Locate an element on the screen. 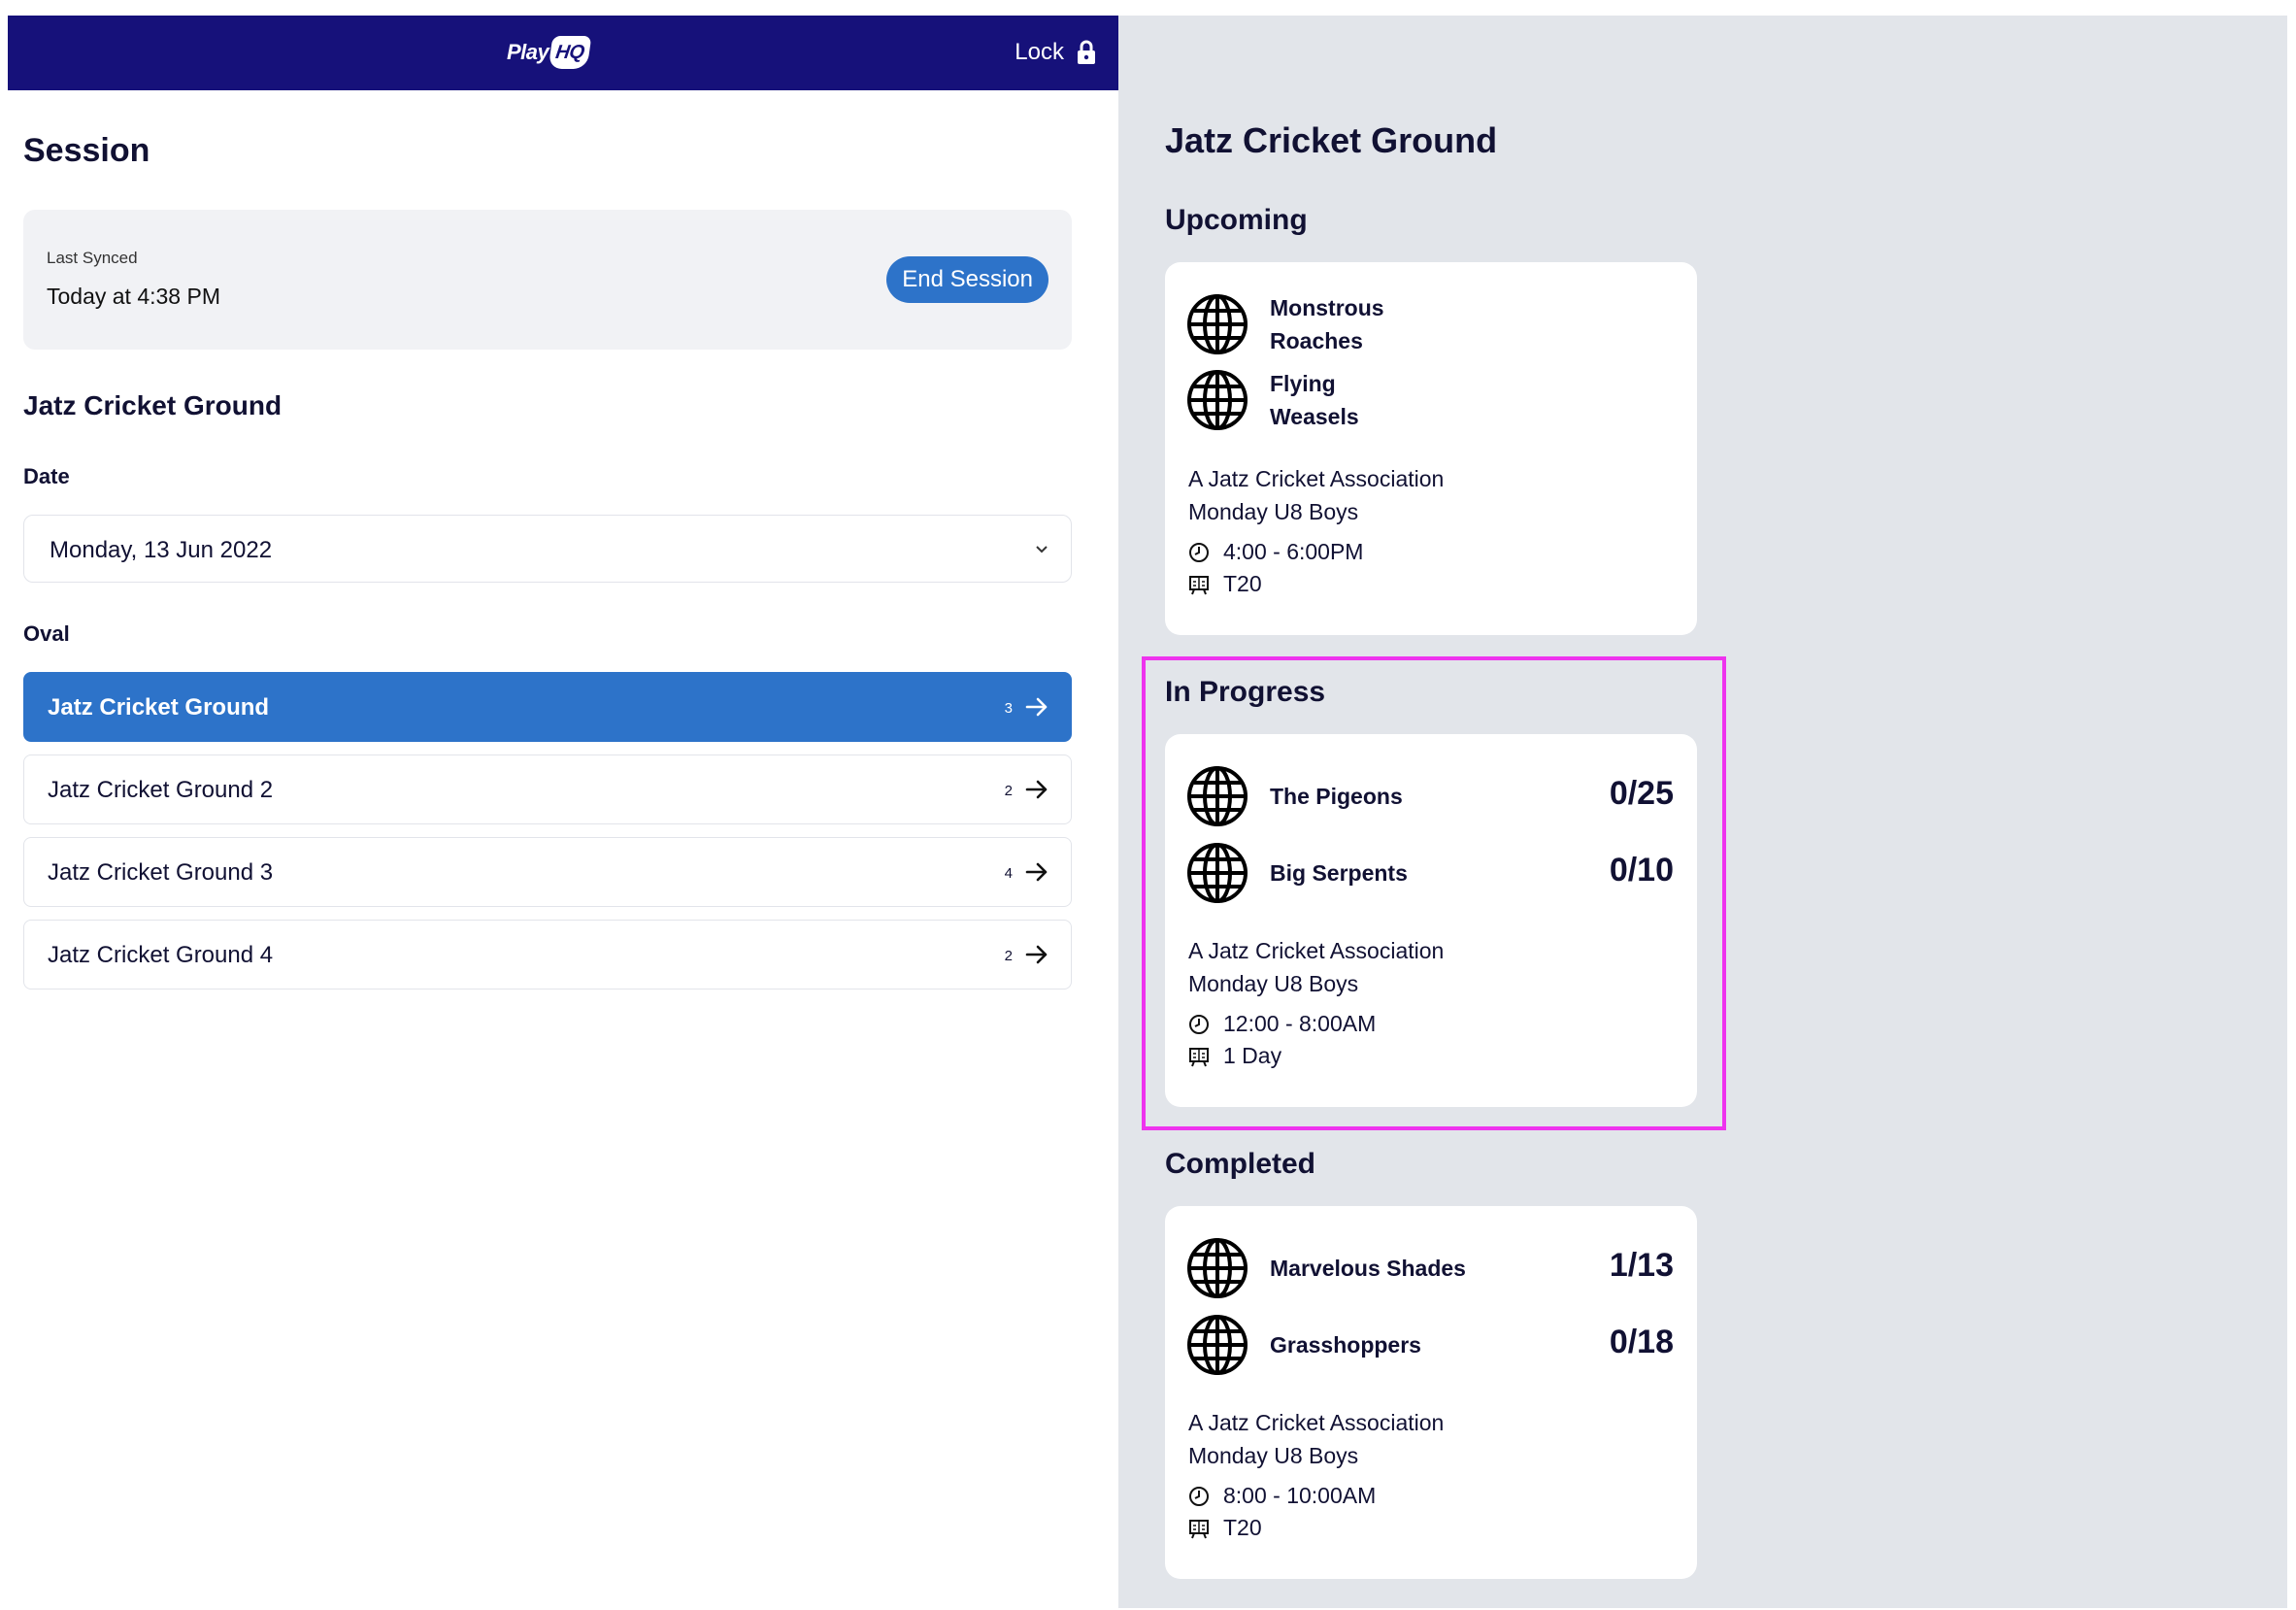 This screenshot has width=2296, height=1610. match-time: 8:00 - 10:00AM is located at coordinates (1282, 1496).